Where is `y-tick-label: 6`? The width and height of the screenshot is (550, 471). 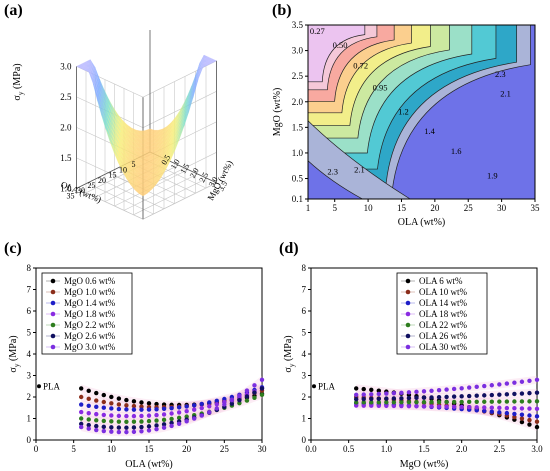
y-tick-label: 6 is located at coordinates (304, 311).